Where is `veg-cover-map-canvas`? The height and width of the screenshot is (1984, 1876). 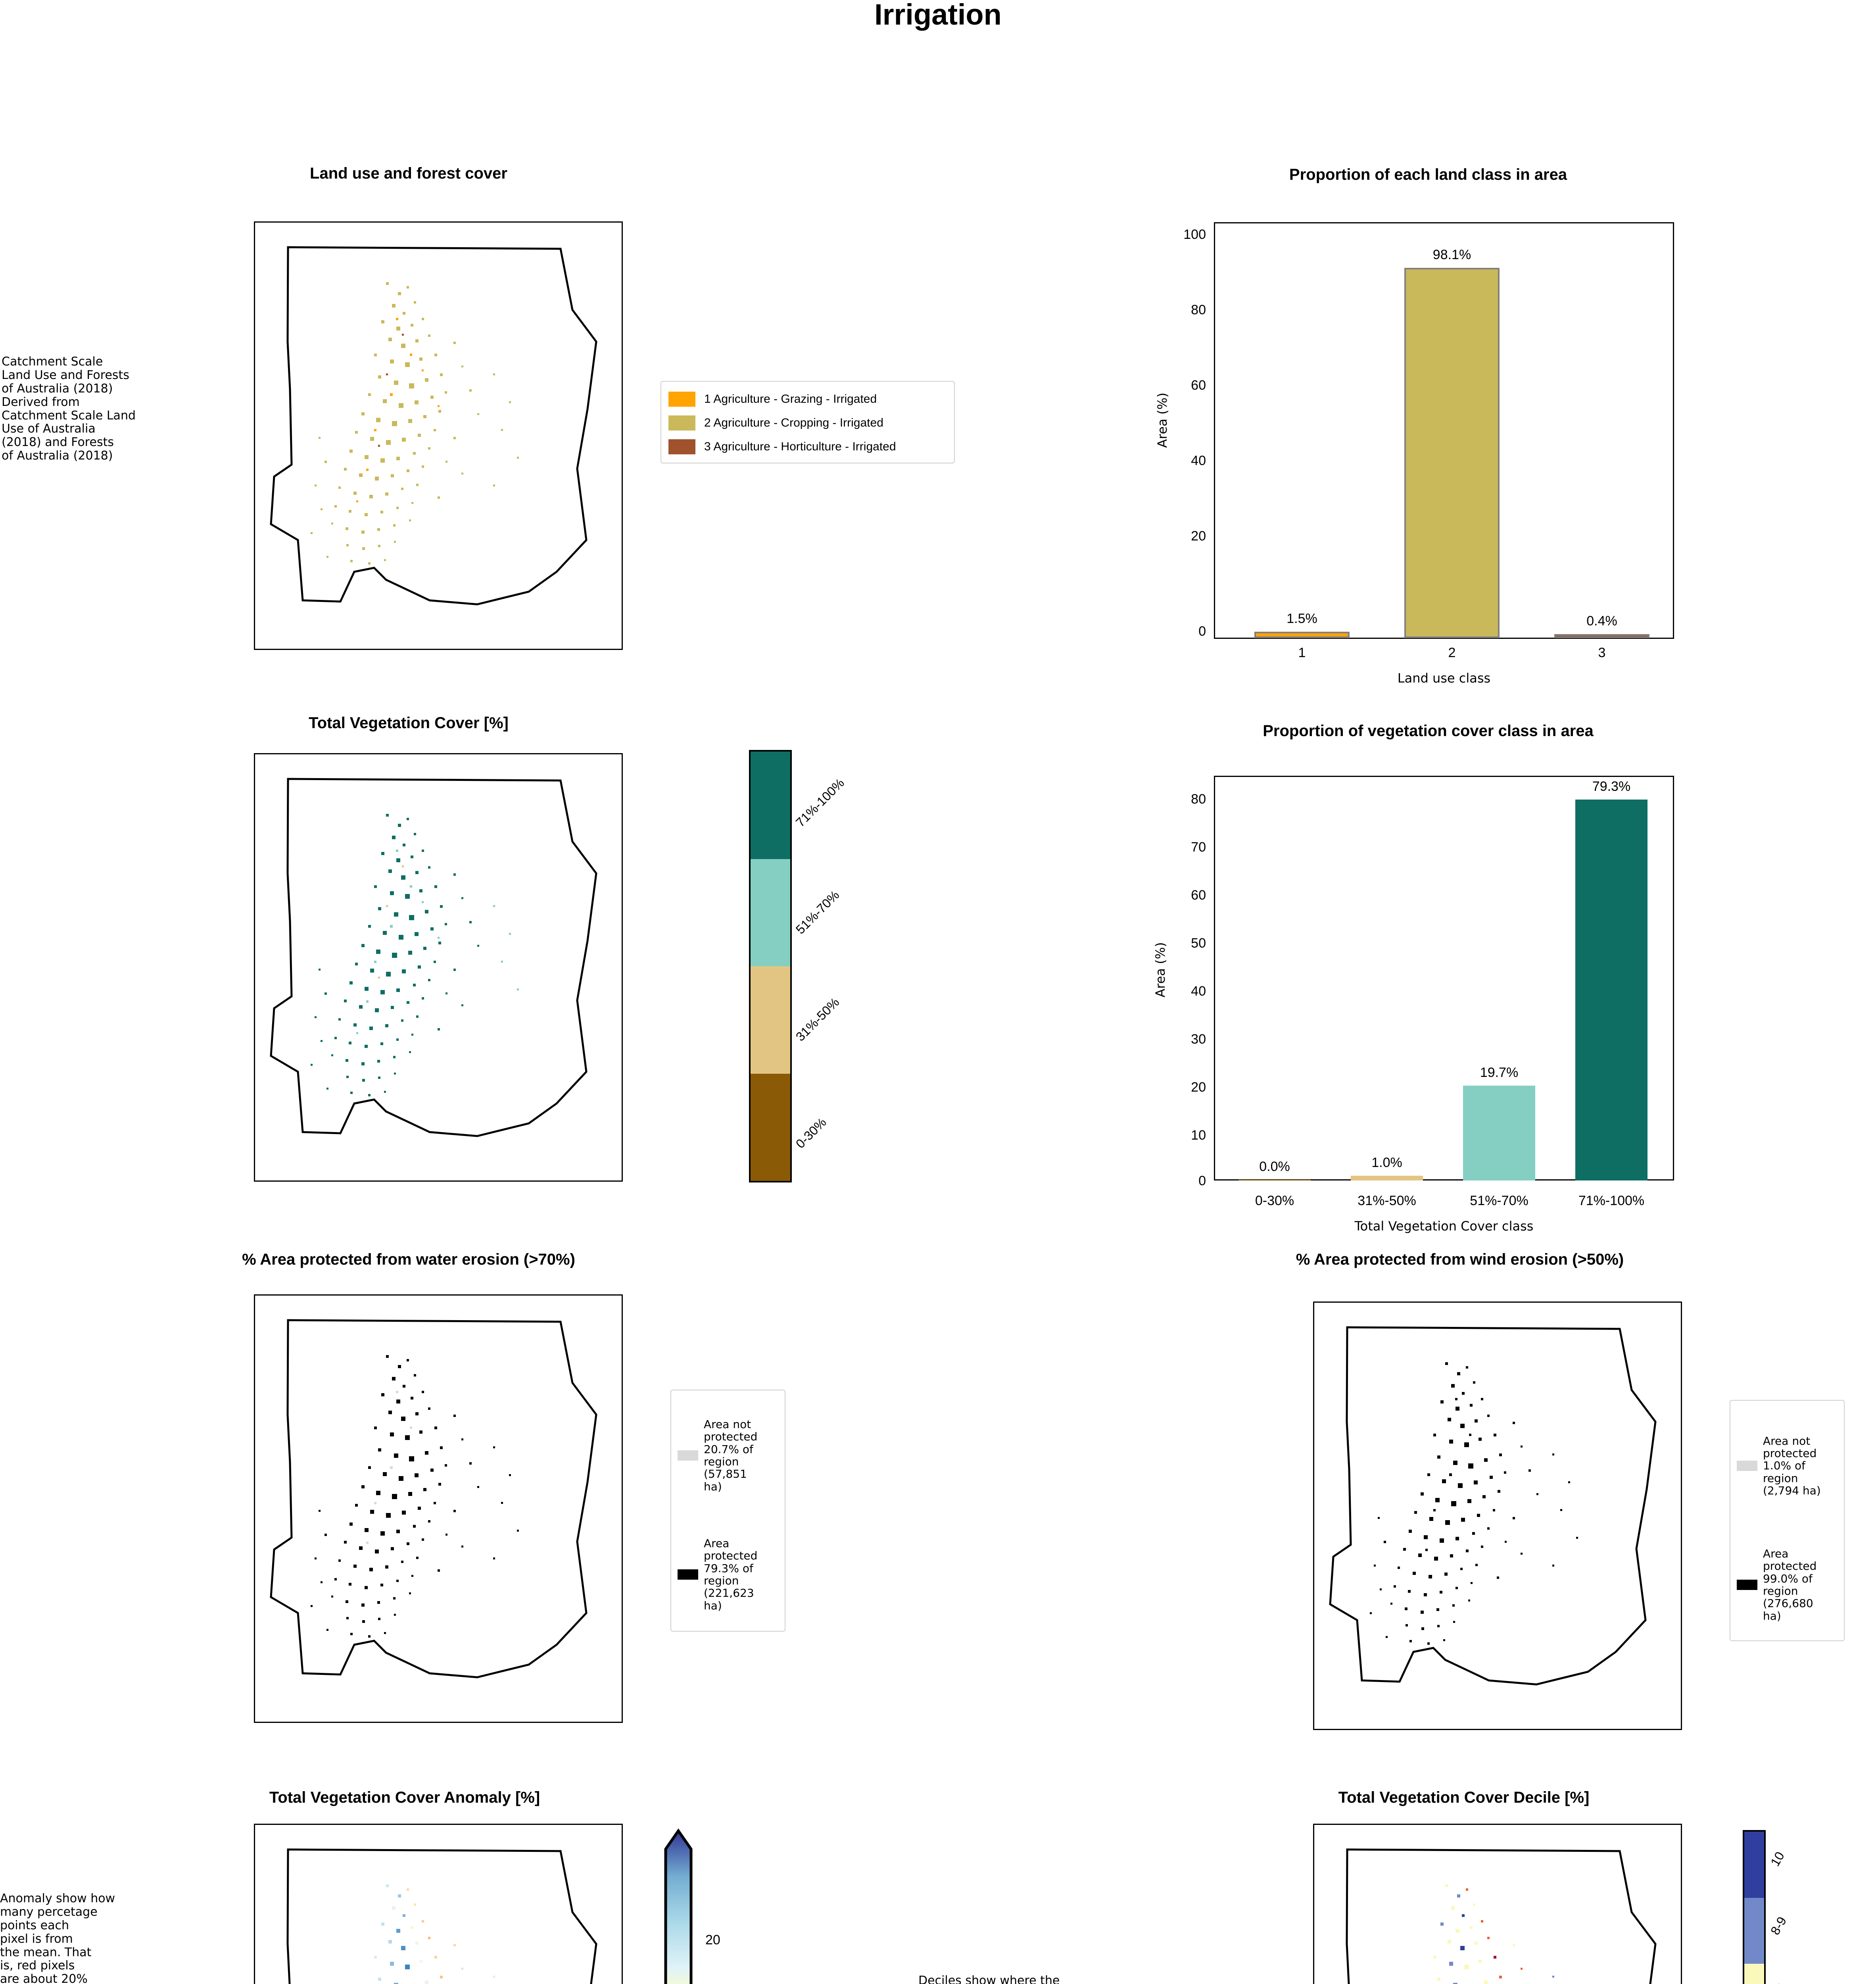
veg-cover-map-canvas is located at coordinates (433, 957).